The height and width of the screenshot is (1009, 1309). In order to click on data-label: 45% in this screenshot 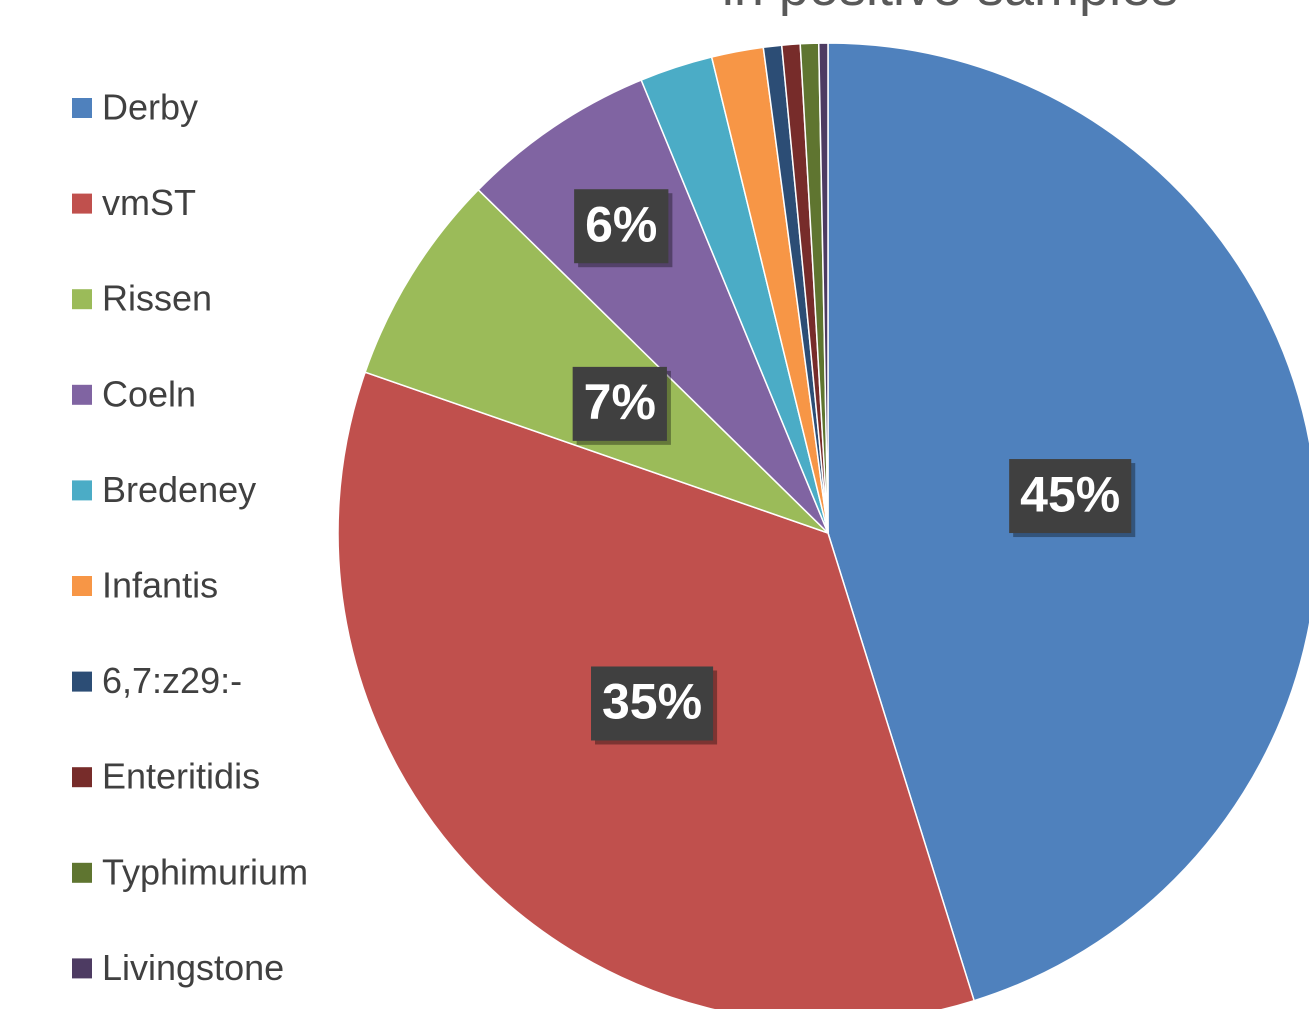, I will do `click(1070, 494)`.